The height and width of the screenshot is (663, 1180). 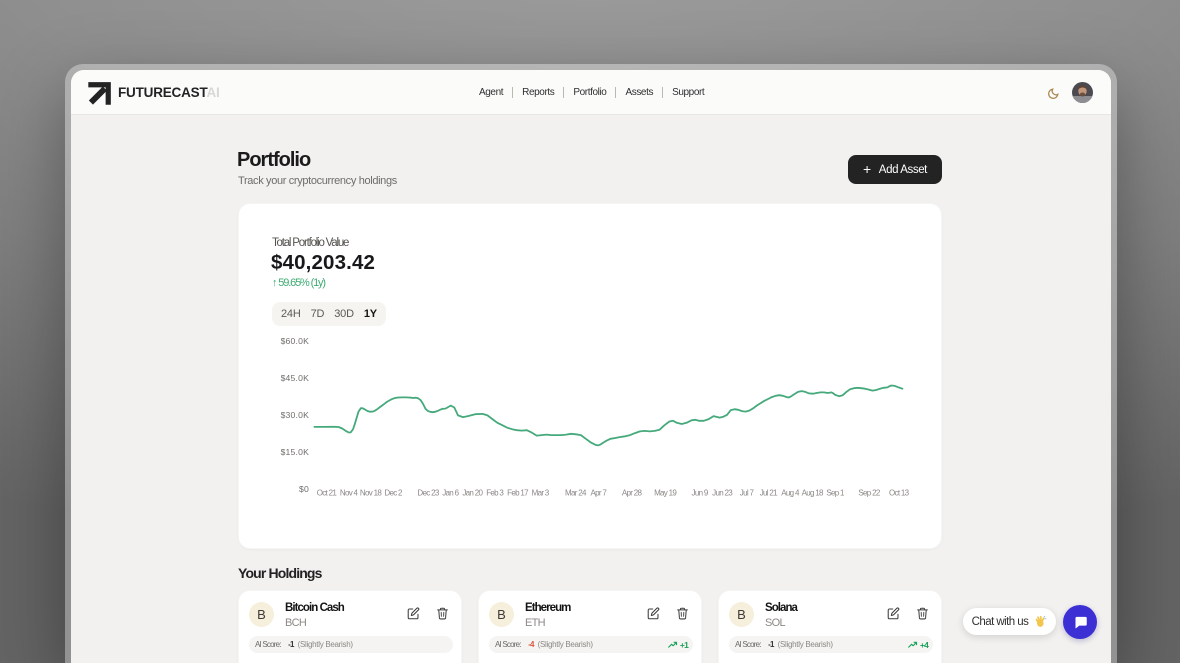 What do you see at coordinates (295, 341) in the screenshot?
I see `svg-text: $60.0K` at bounding box center [295, 341].